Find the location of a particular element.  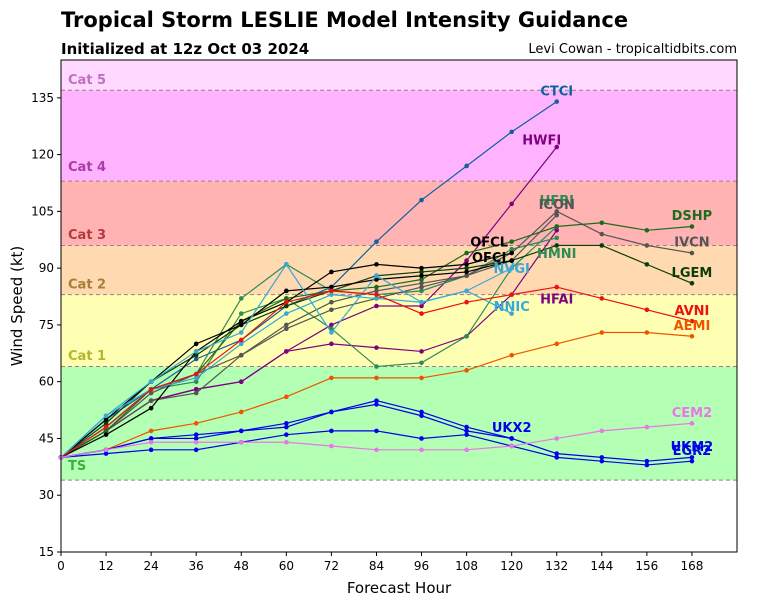

series-label-nvgi: NVGI is located at coordinates (511, 269).